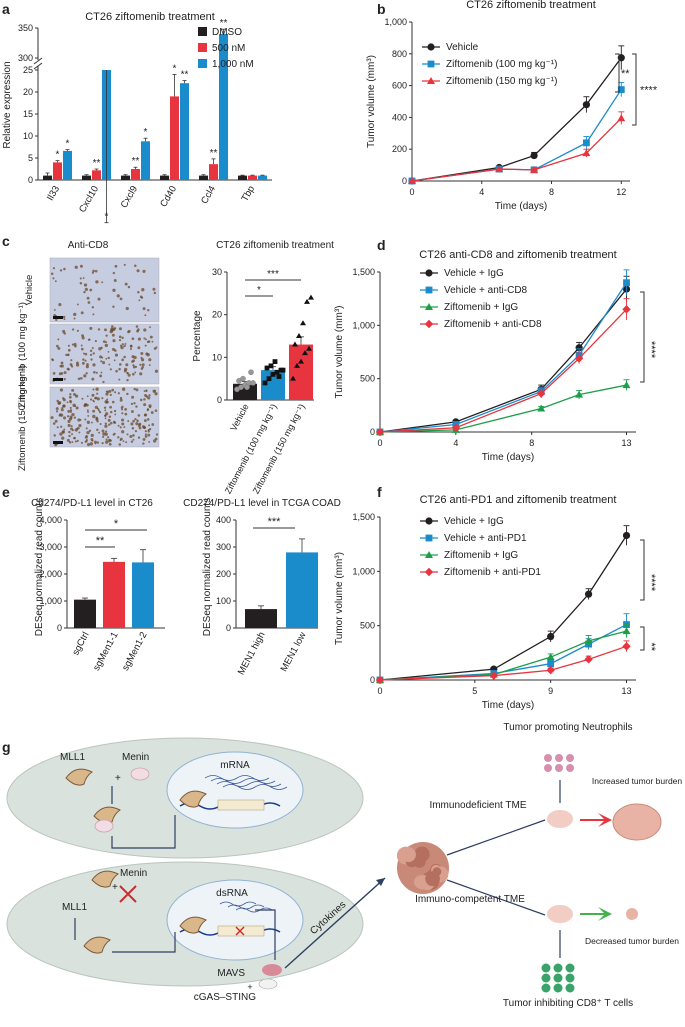 The height and width of the screenshot is (1027, 685). What do you see at coordinates (431, 47) in the screenshot?
I see `legend-marker-b` at bounding box center [431, 47].